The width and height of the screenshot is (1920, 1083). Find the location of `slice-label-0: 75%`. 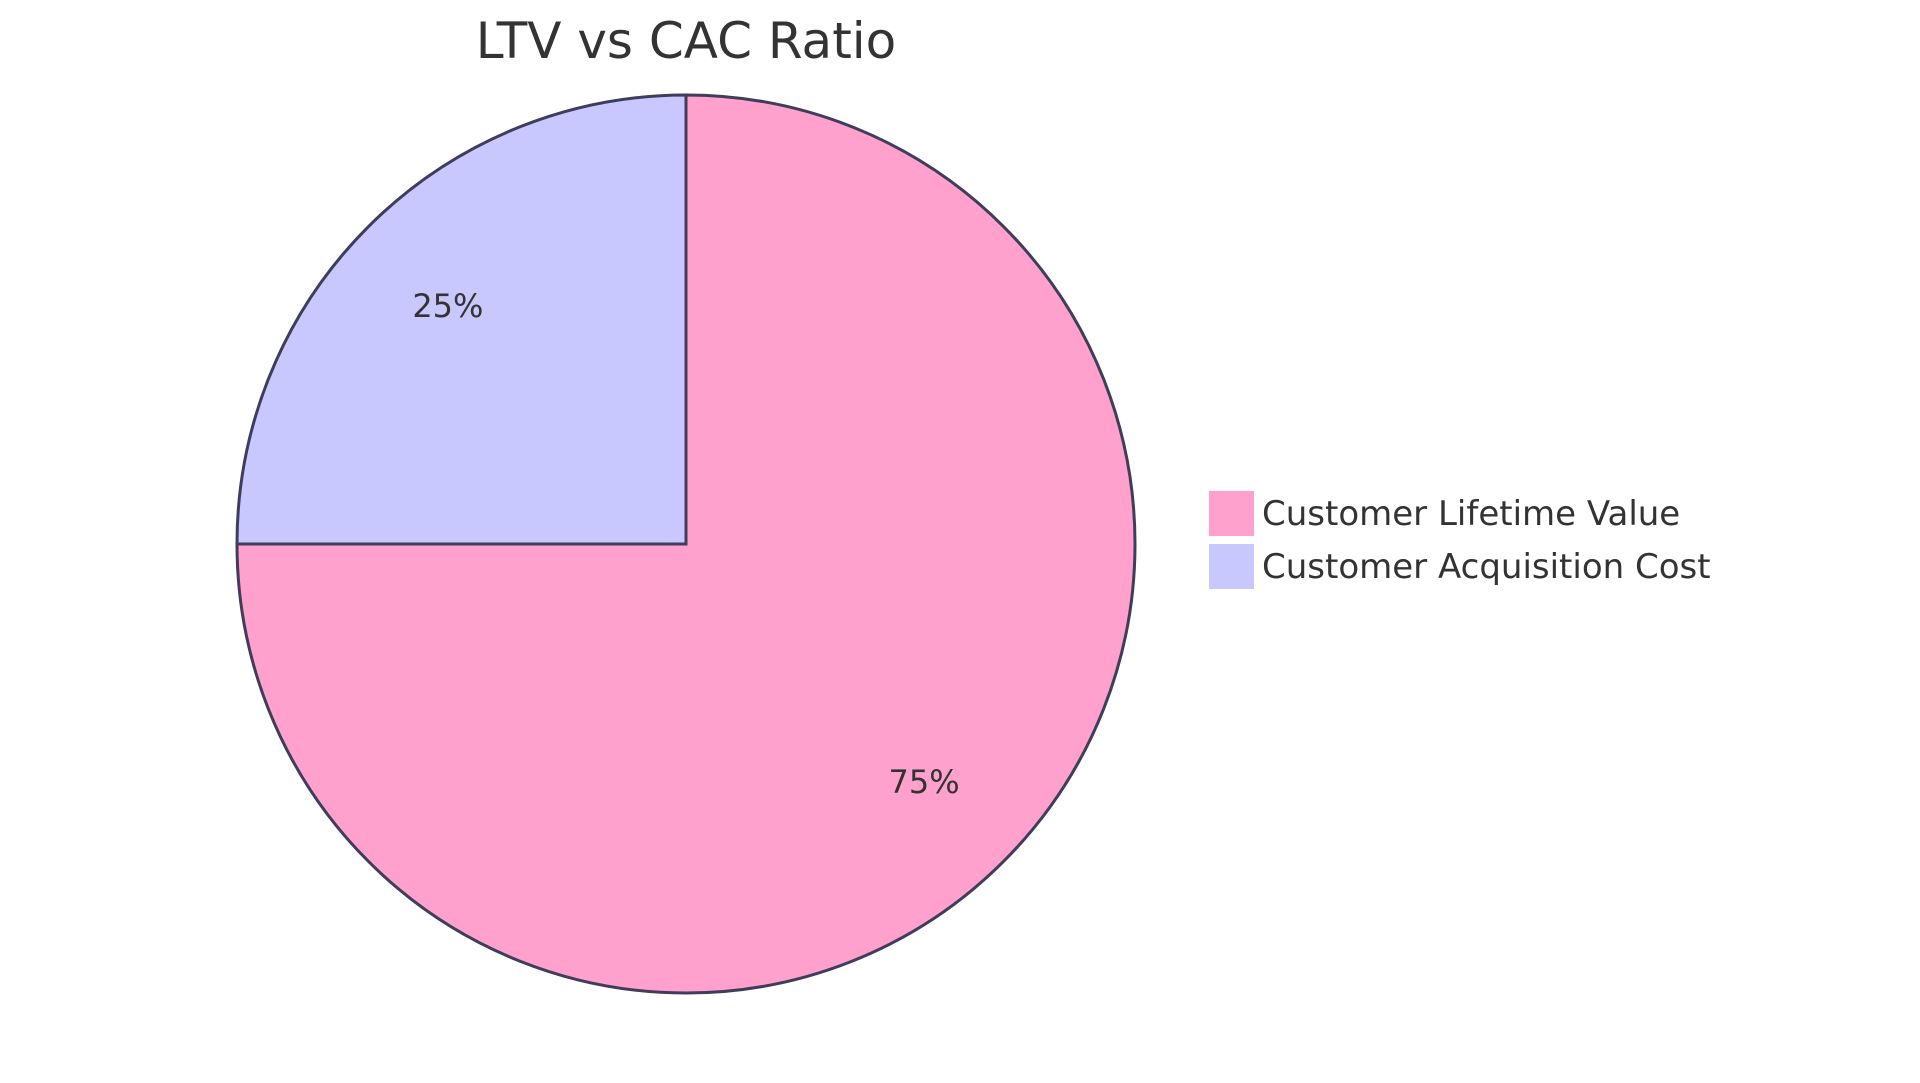

slice-label-0: 75% is located at coordinates (924, 782).